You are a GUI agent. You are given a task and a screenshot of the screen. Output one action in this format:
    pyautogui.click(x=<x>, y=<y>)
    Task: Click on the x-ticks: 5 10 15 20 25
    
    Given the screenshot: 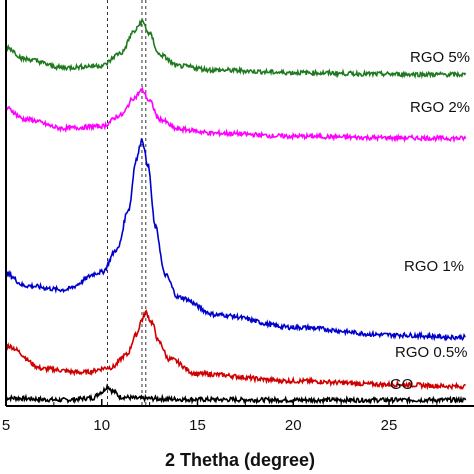 What is the action you would take?
    pyautogui.click(x=220, y=416)
    